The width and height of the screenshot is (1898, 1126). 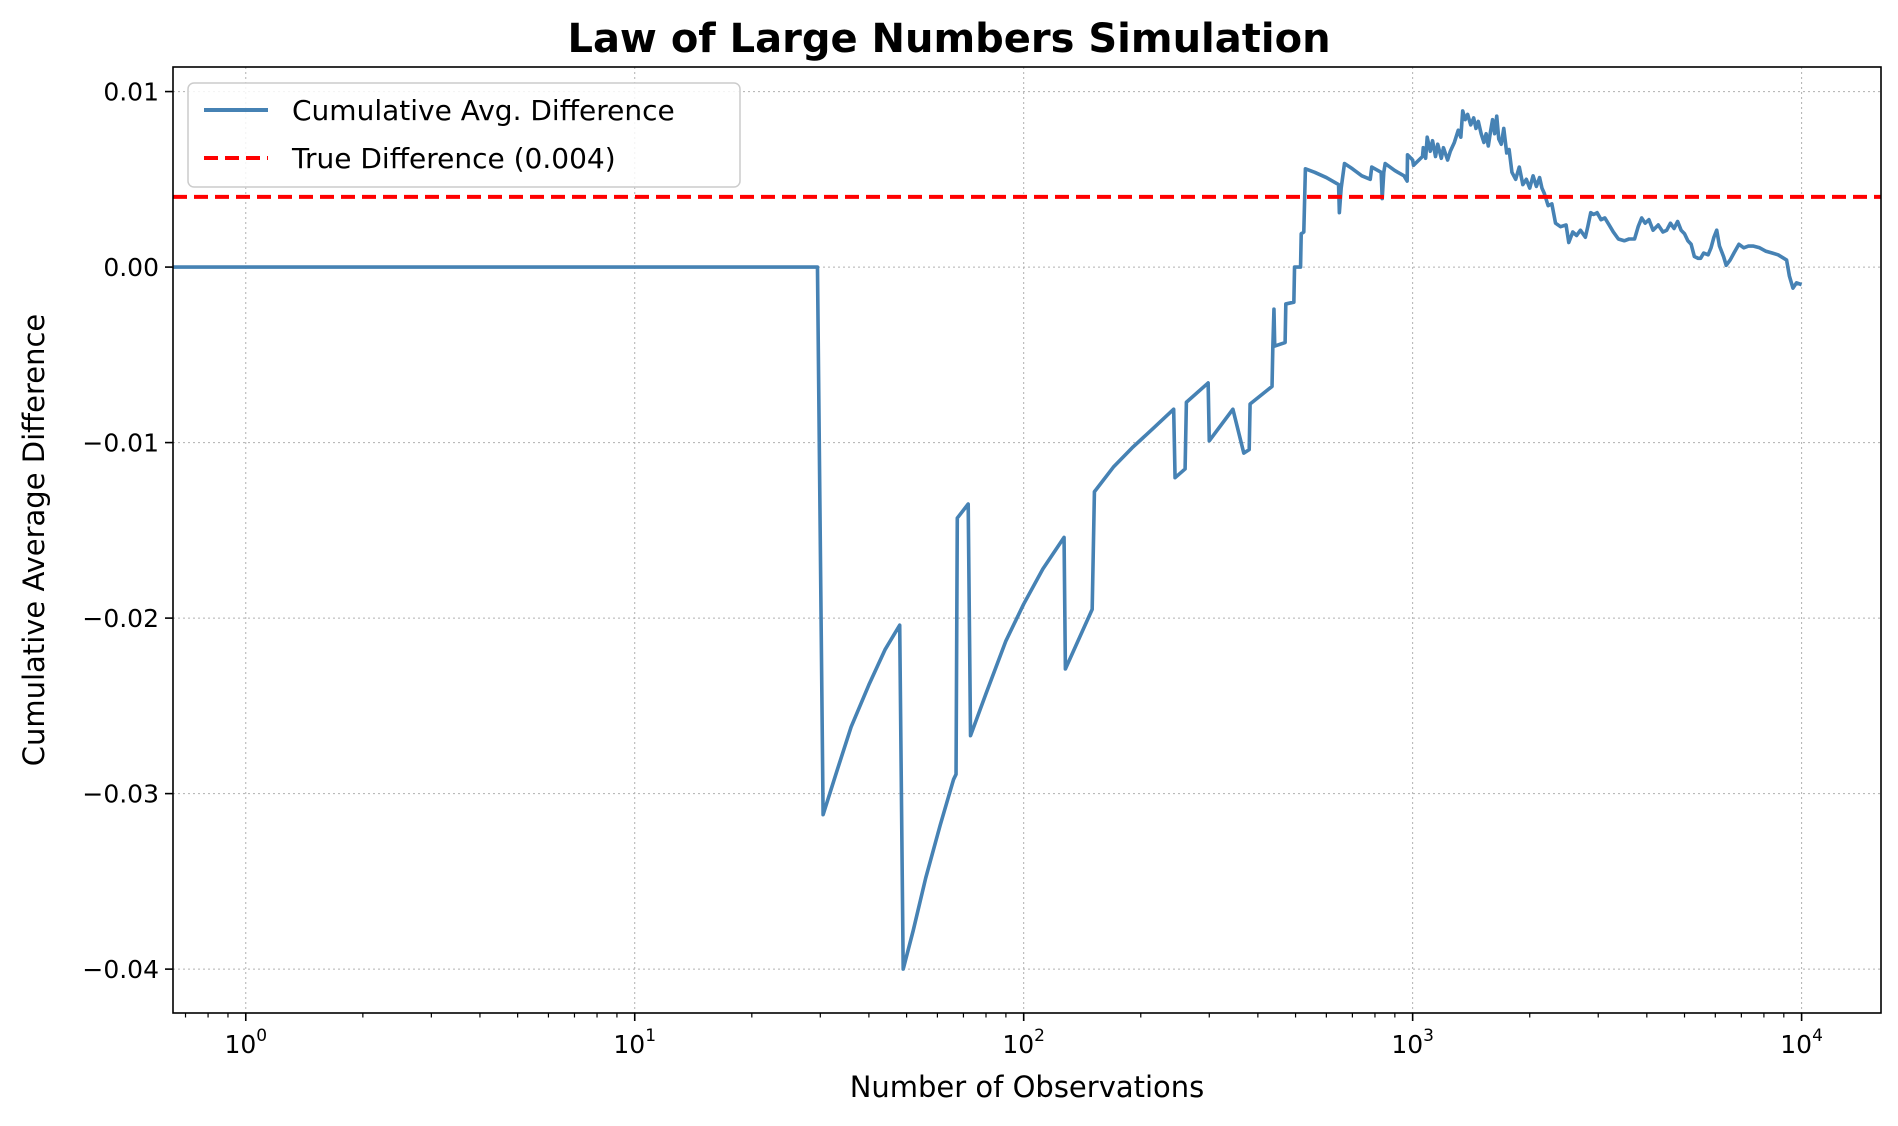 I want to click on x-tick-label: 10⁴, so click(x=1801, y=1042).